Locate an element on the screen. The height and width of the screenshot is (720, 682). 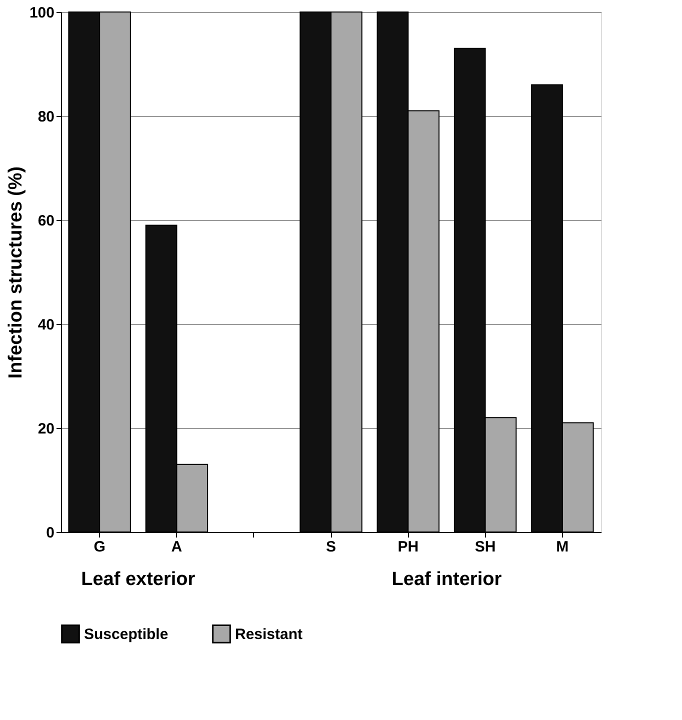
y-tick-label: 100 is located at coordinates (41, 13).